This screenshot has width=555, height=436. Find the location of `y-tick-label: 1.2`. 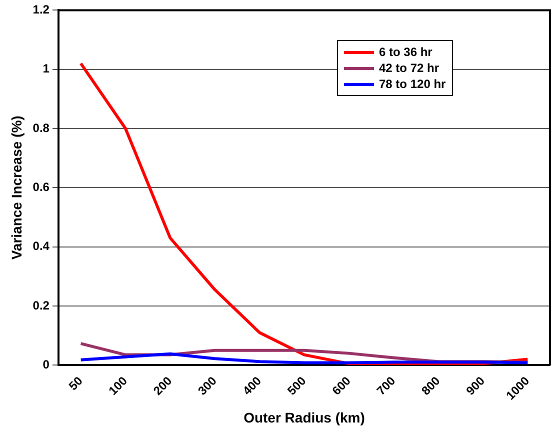

y-tick-label: 1.2 is located at coordinates (41, 9).